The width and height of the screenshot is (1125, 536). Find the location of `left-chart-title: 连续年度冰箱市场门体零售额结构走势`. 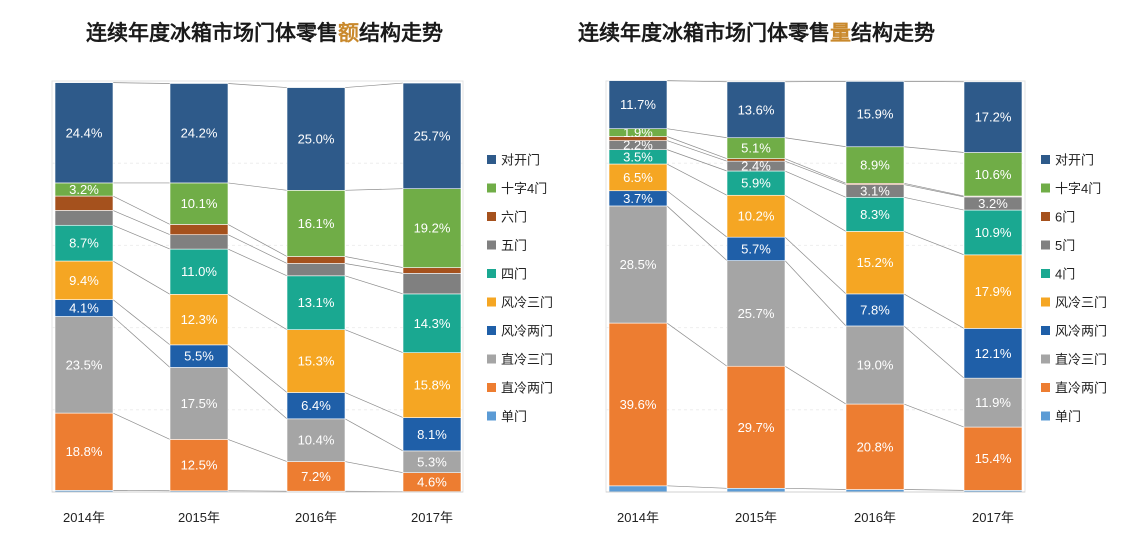

left-chart-title: 连续年度冰箱市场门体零售额结构走势 is located at coordinates (264, 33).